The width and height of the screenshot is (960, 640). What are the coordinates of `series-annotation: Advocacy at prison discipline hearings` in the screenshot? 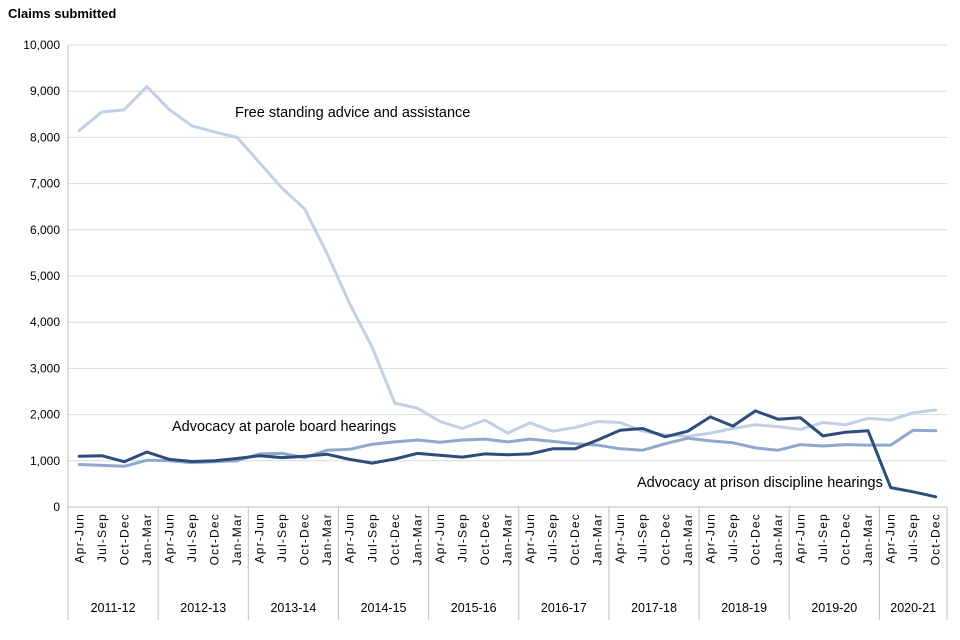 It's located at (760, 483).